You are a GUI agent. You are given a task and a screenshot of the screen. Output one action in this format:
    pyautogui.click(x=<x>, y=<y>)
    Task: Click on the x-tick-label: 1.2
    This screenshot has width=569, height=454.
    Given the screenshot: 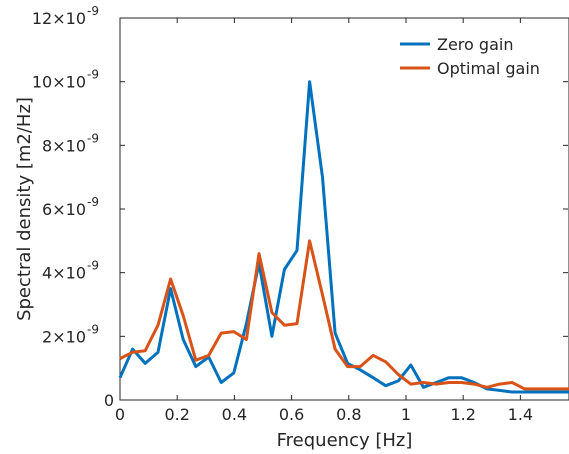 What is the action you would take?
    pyautogui.click(x=462, y=414)
    